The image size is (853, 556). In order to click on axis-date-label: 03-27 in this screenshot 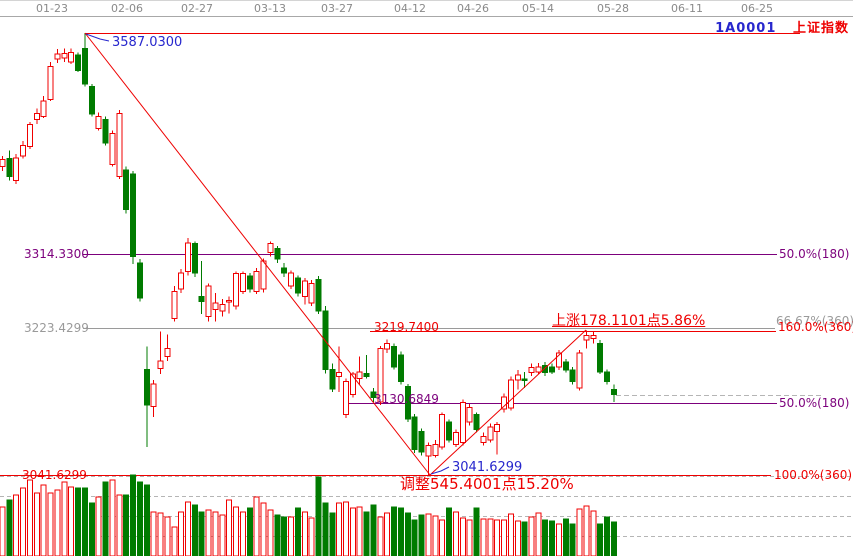, I will do `click(337, 8)`.